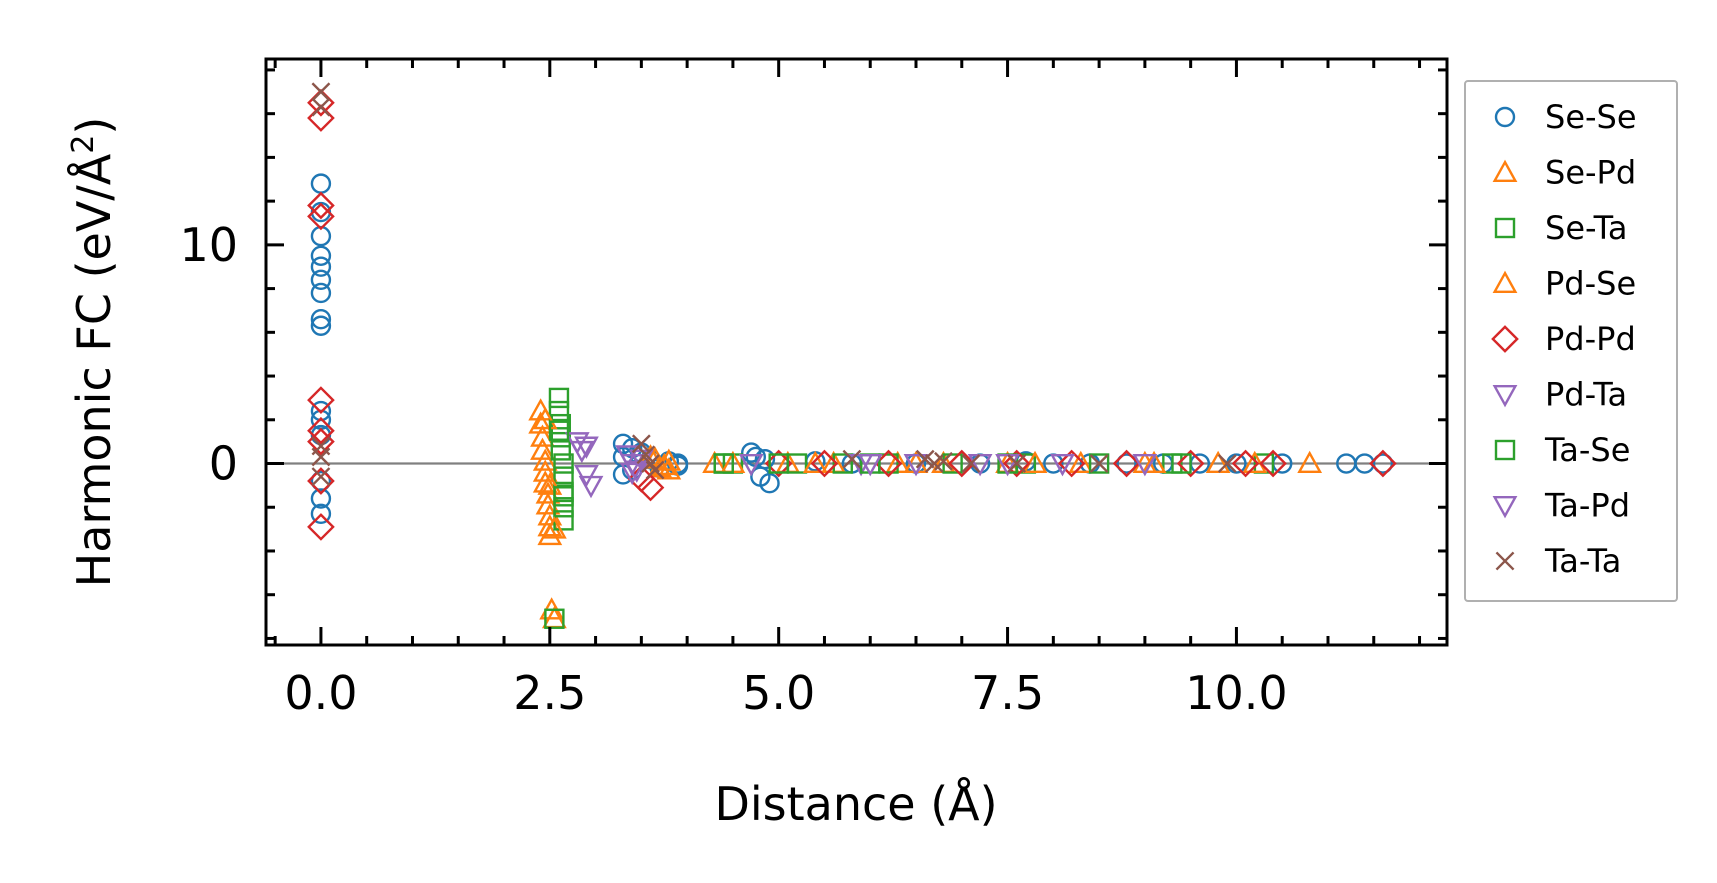  I want to click on legend-item: Ta-Pd, so click(1561, 506).